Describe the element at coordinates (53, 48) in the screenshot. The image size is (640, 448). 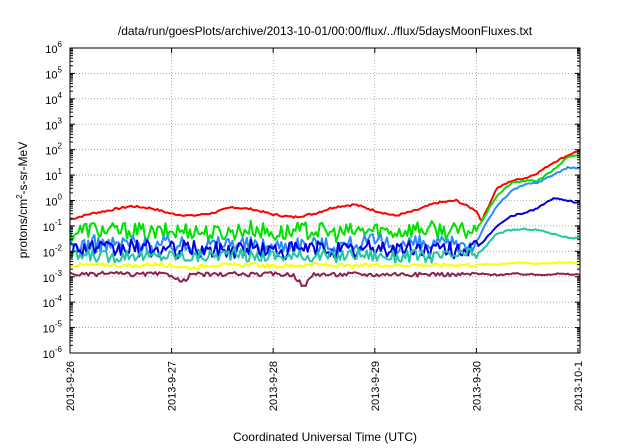
I see `y-tick-label: 10⁶` at that location.